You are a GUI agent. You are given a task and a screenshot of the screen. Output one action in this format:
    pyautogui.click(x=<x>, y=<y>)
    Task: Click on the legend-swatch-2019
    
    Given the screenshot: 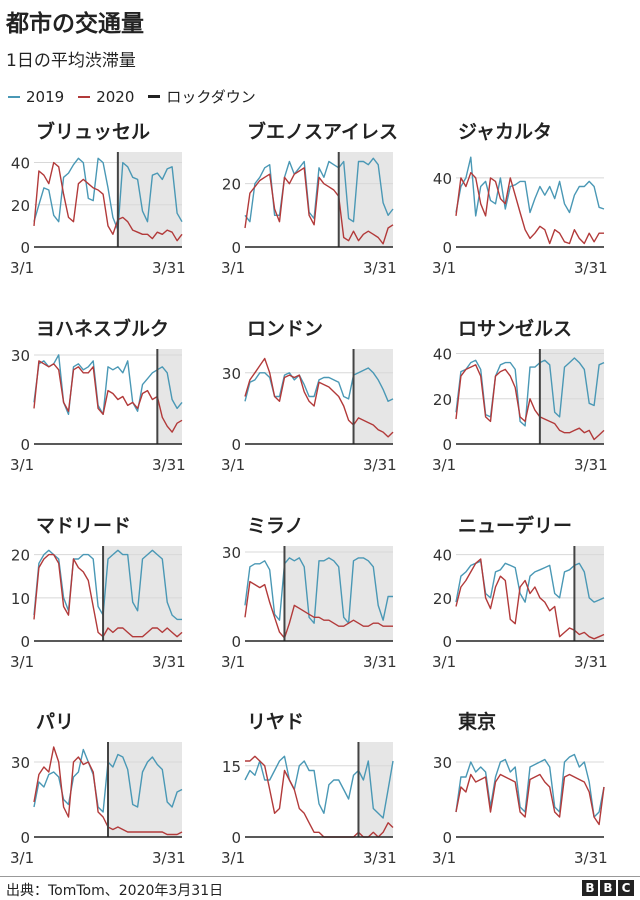 What is the action you would take?
    pyautogui.click(x=14, y=96)
    